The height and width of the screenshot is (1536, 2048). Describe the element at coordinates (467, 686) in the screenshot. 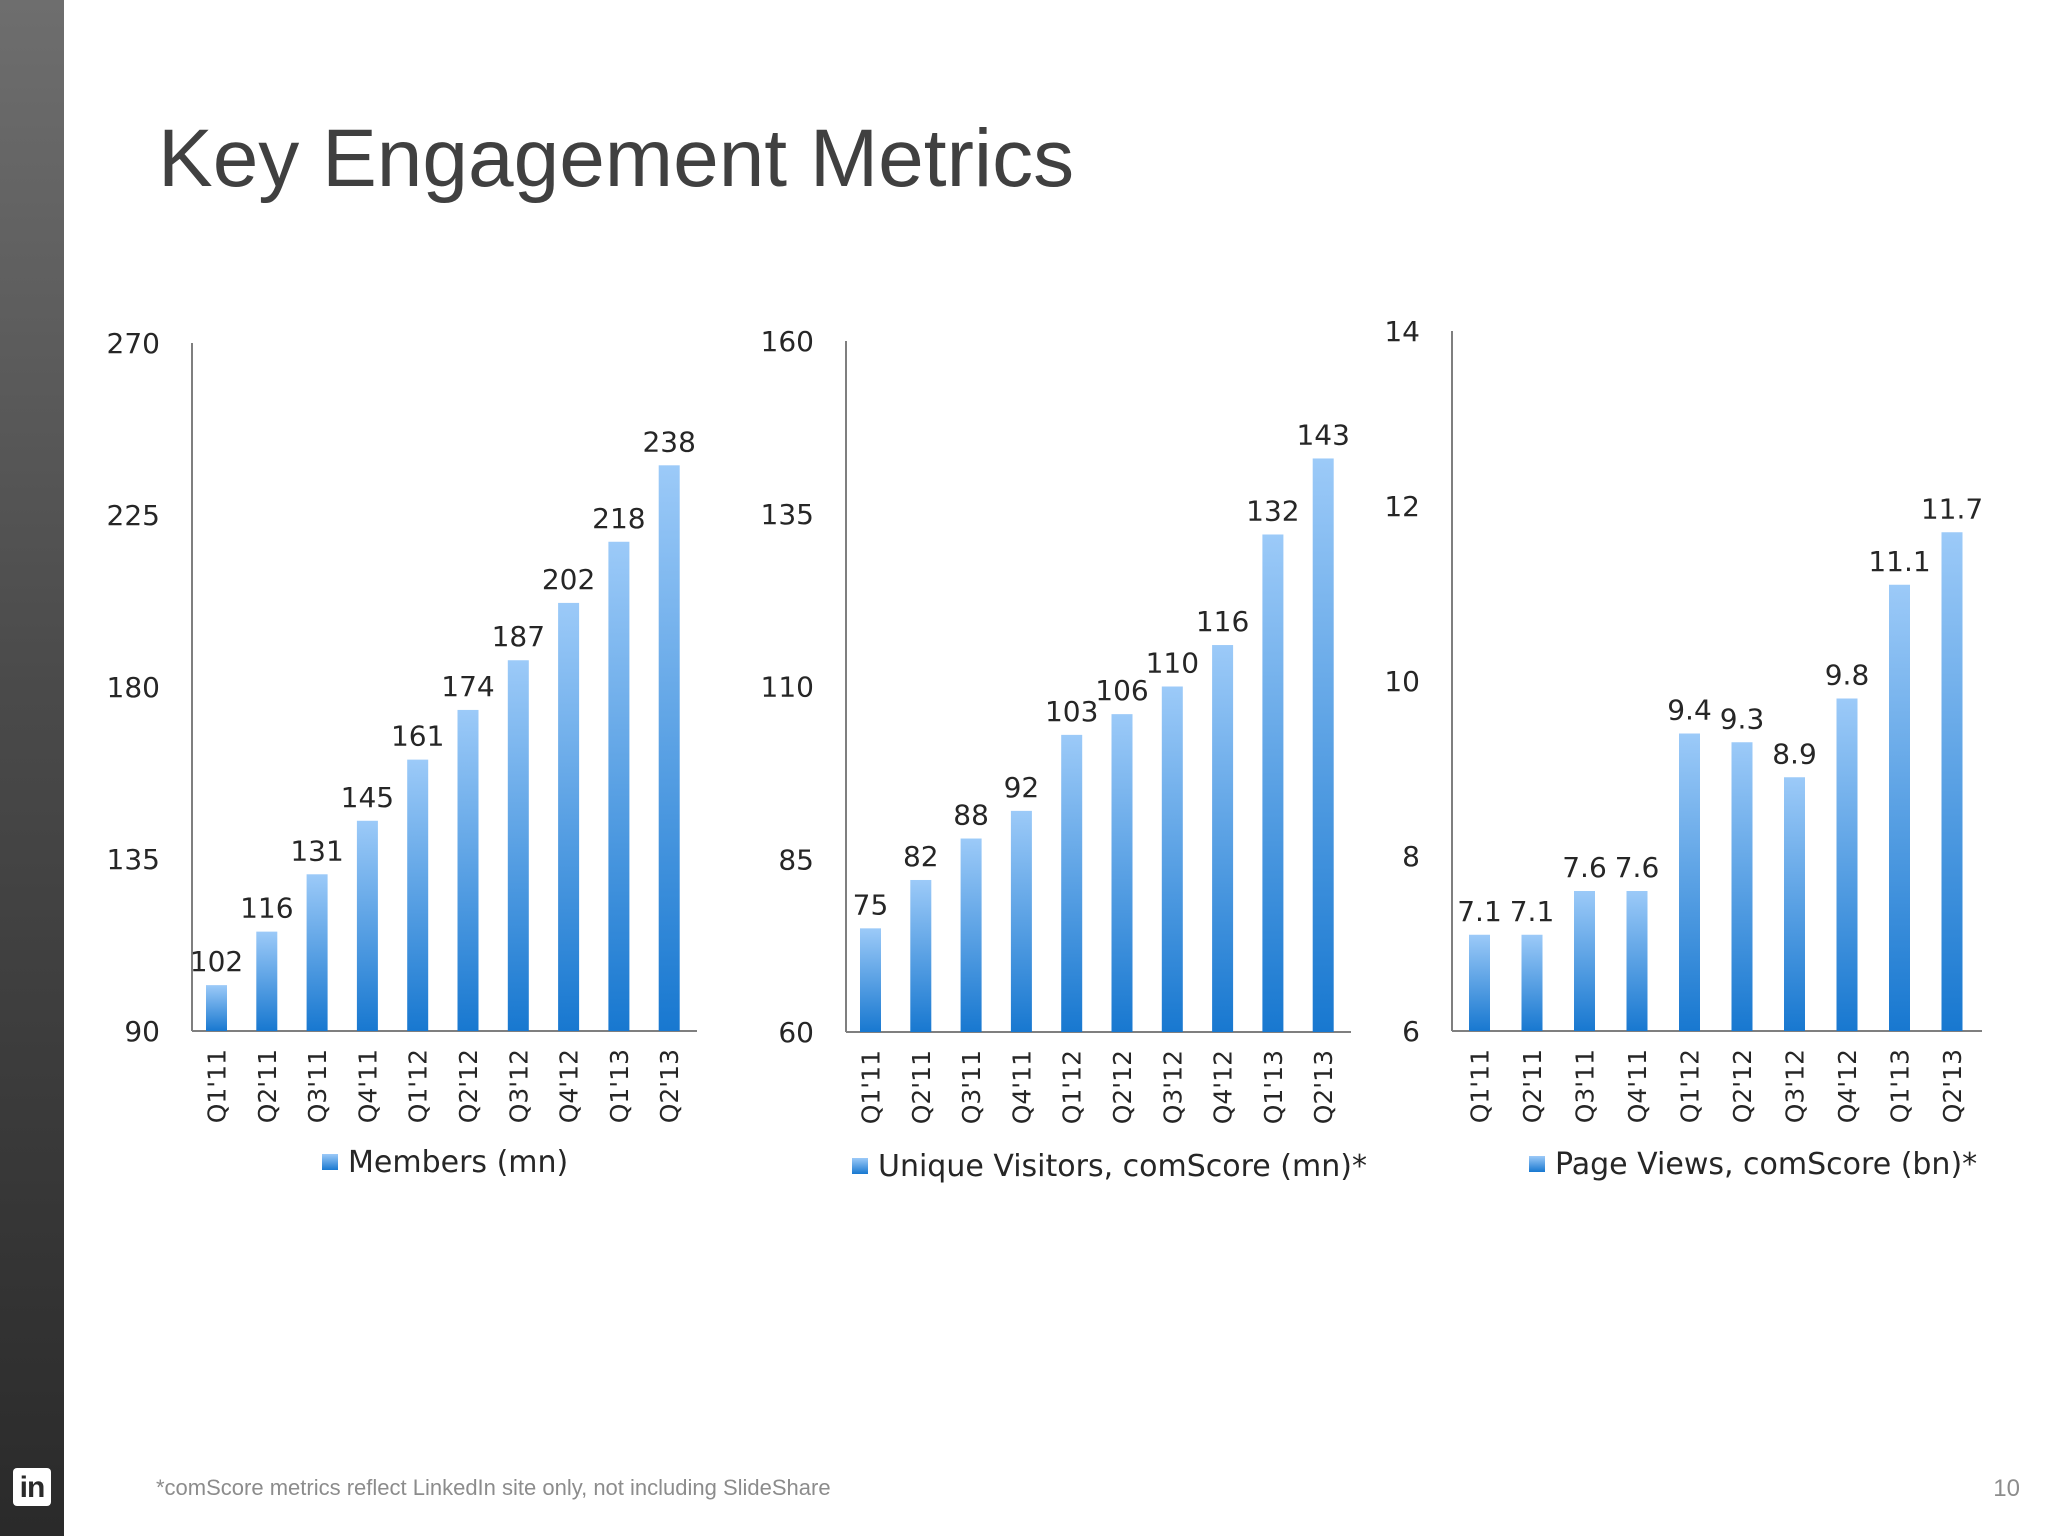

I see `data-label: 174` at that location.